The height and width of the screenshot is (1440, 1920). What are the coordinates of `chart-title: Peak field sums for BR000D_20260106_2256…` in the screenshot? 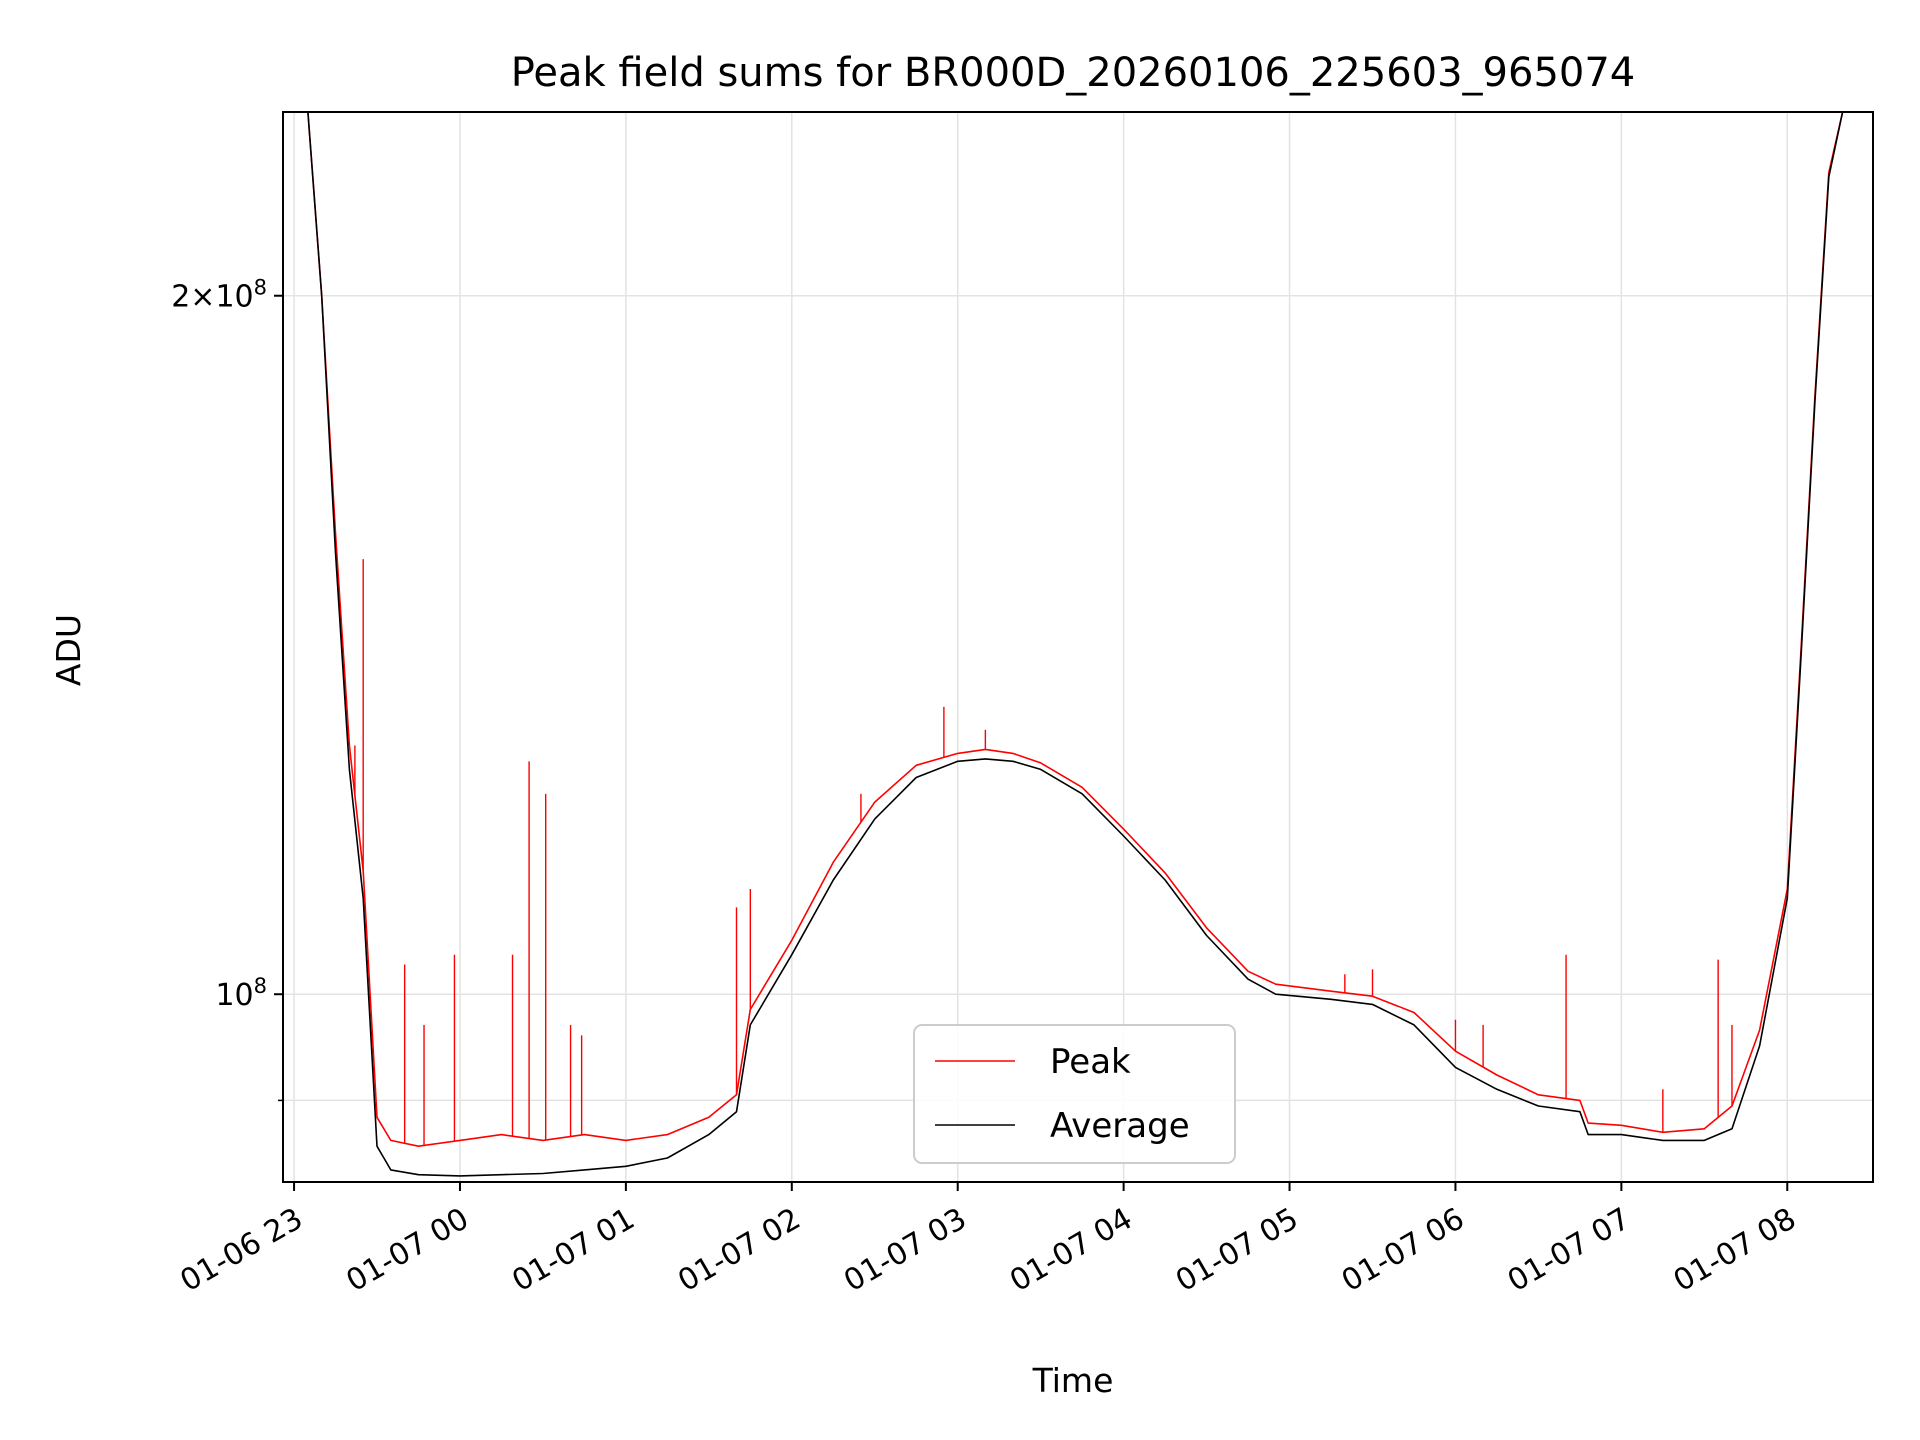 It's located at (1073, 73).